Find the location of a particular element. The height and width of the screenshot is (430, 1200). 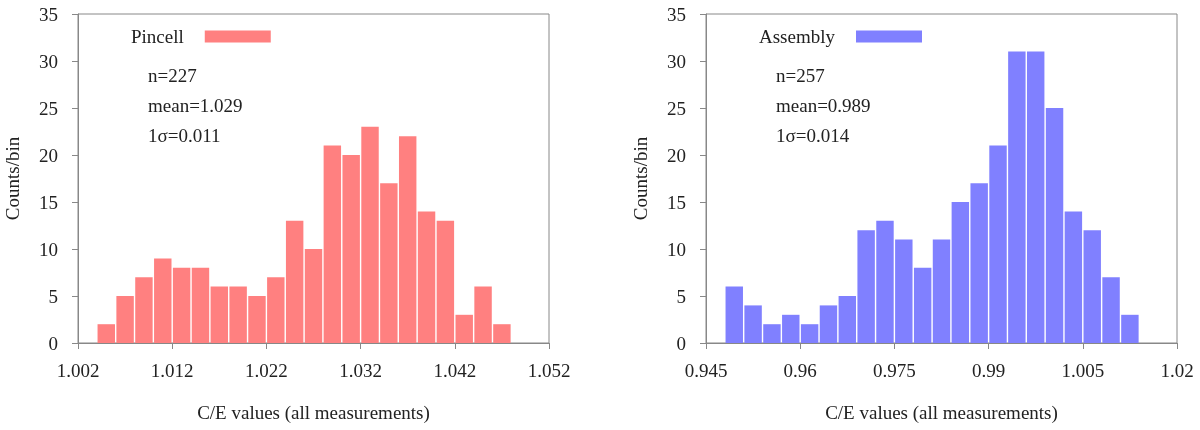

x-tick-label: 1.005 is located at coordinates (1083, 370).